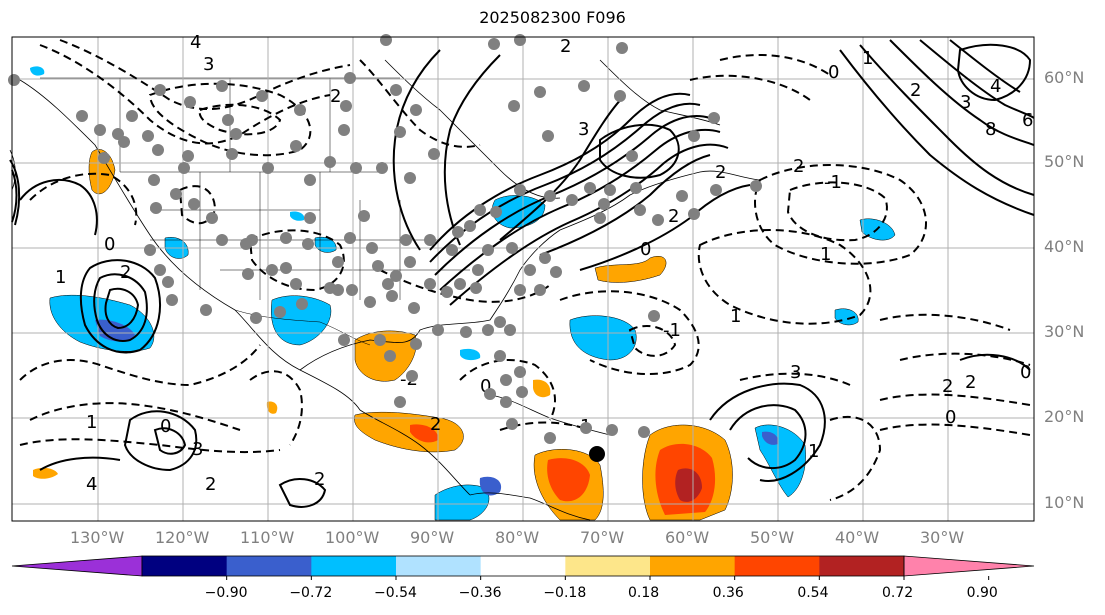 The image size is (1105, 615). Describe the element at coordinates (1064, 77) in the screenshot. I see `latitude-label: 60°N` at that location.